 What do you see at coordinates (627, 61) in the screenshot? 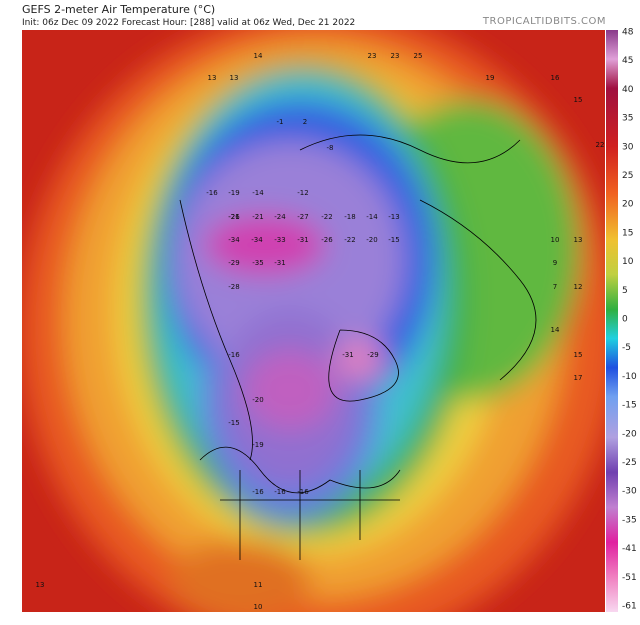
I see `colorbar-label: 45` at bounding box center [627, 61].